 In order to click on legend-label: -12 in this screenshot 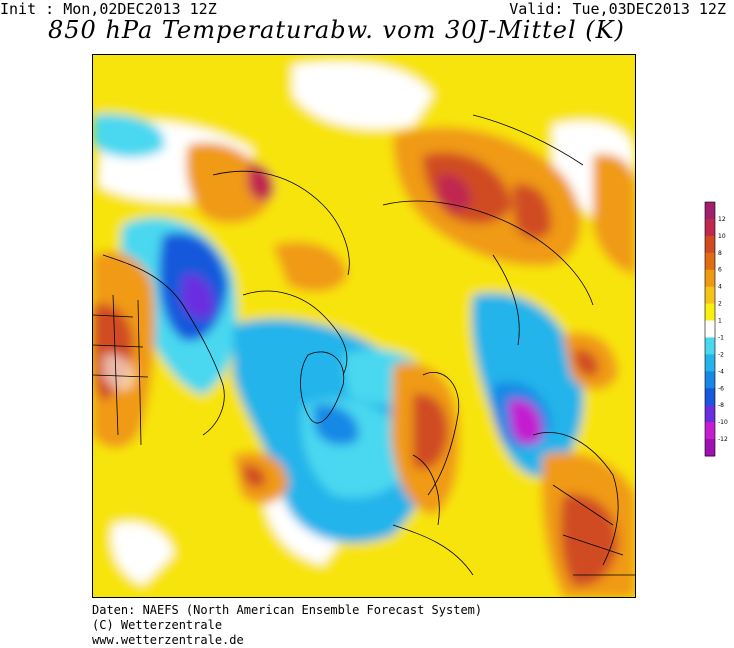, I will do `click(723, 439)`.